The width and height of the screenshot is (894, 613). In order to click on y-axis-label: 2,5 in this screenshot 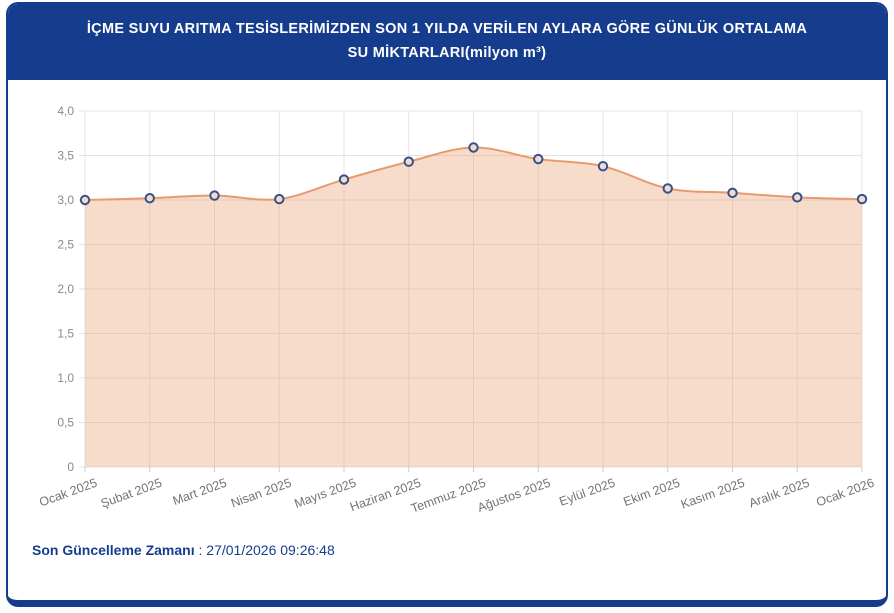, I will do `click(65, 245)`.